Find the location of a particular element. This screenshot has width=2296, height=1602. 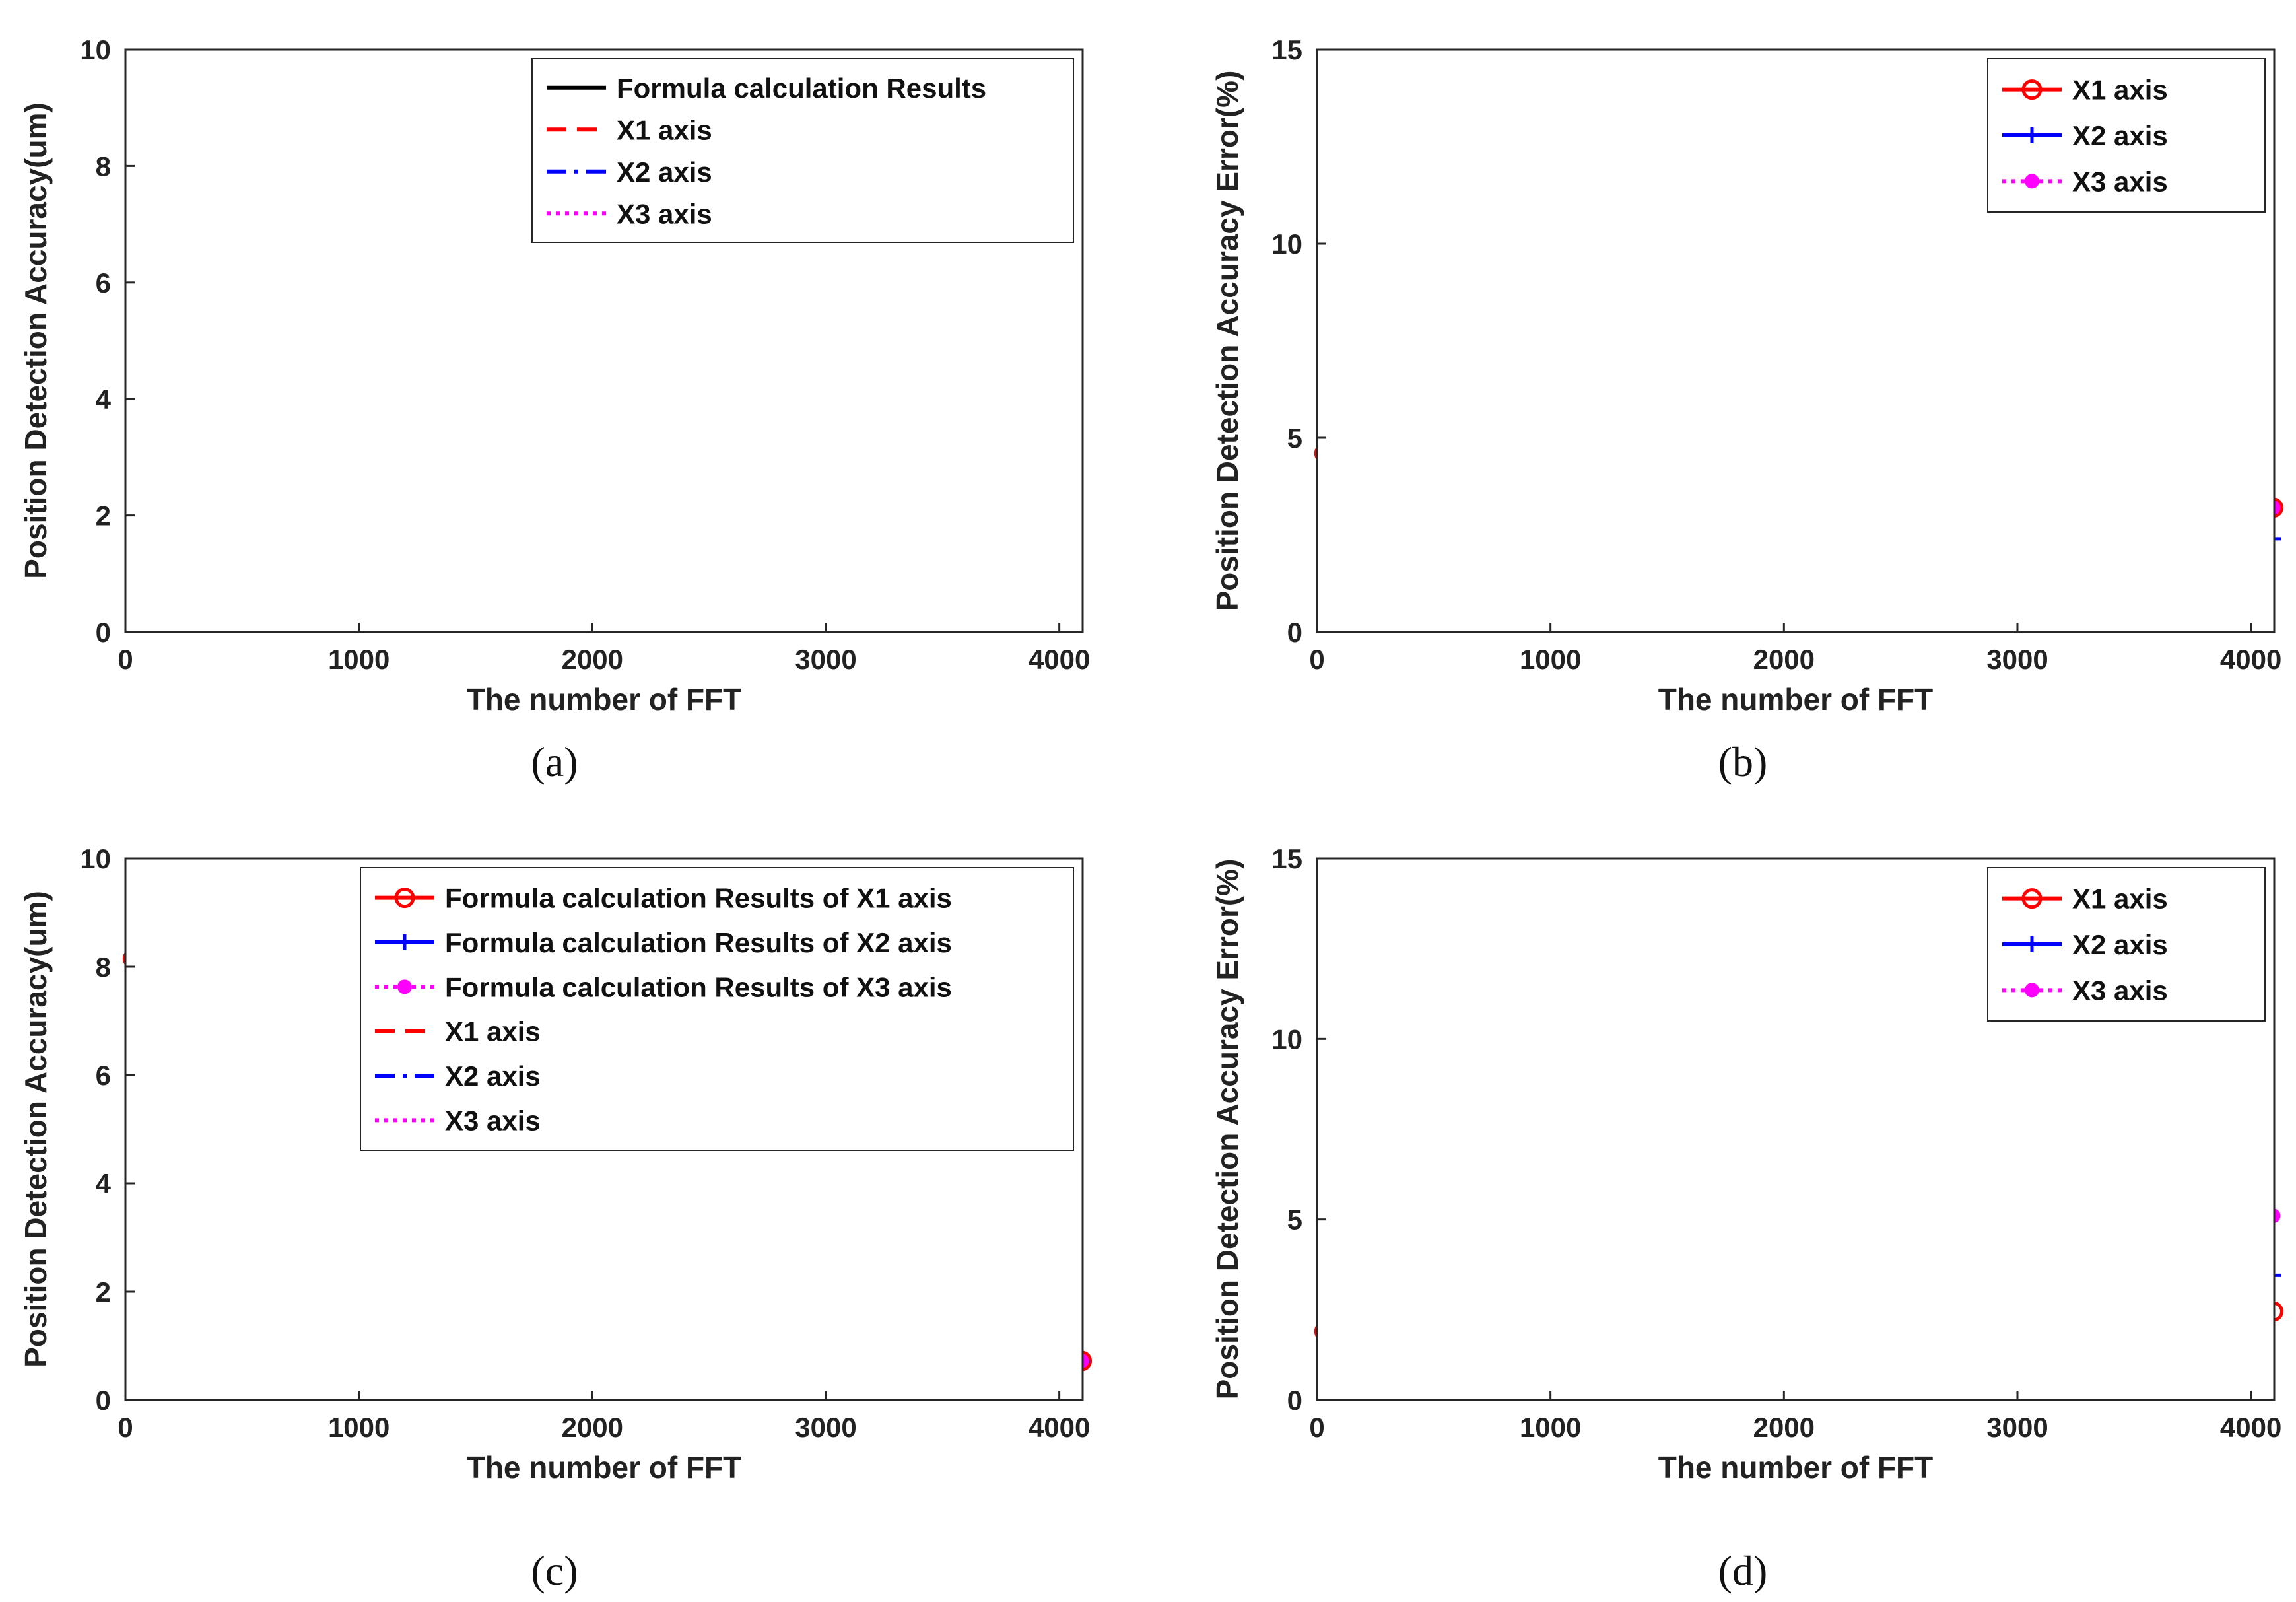

legend-label-d-0: X1 axis is located at coordinates (2120, 899).